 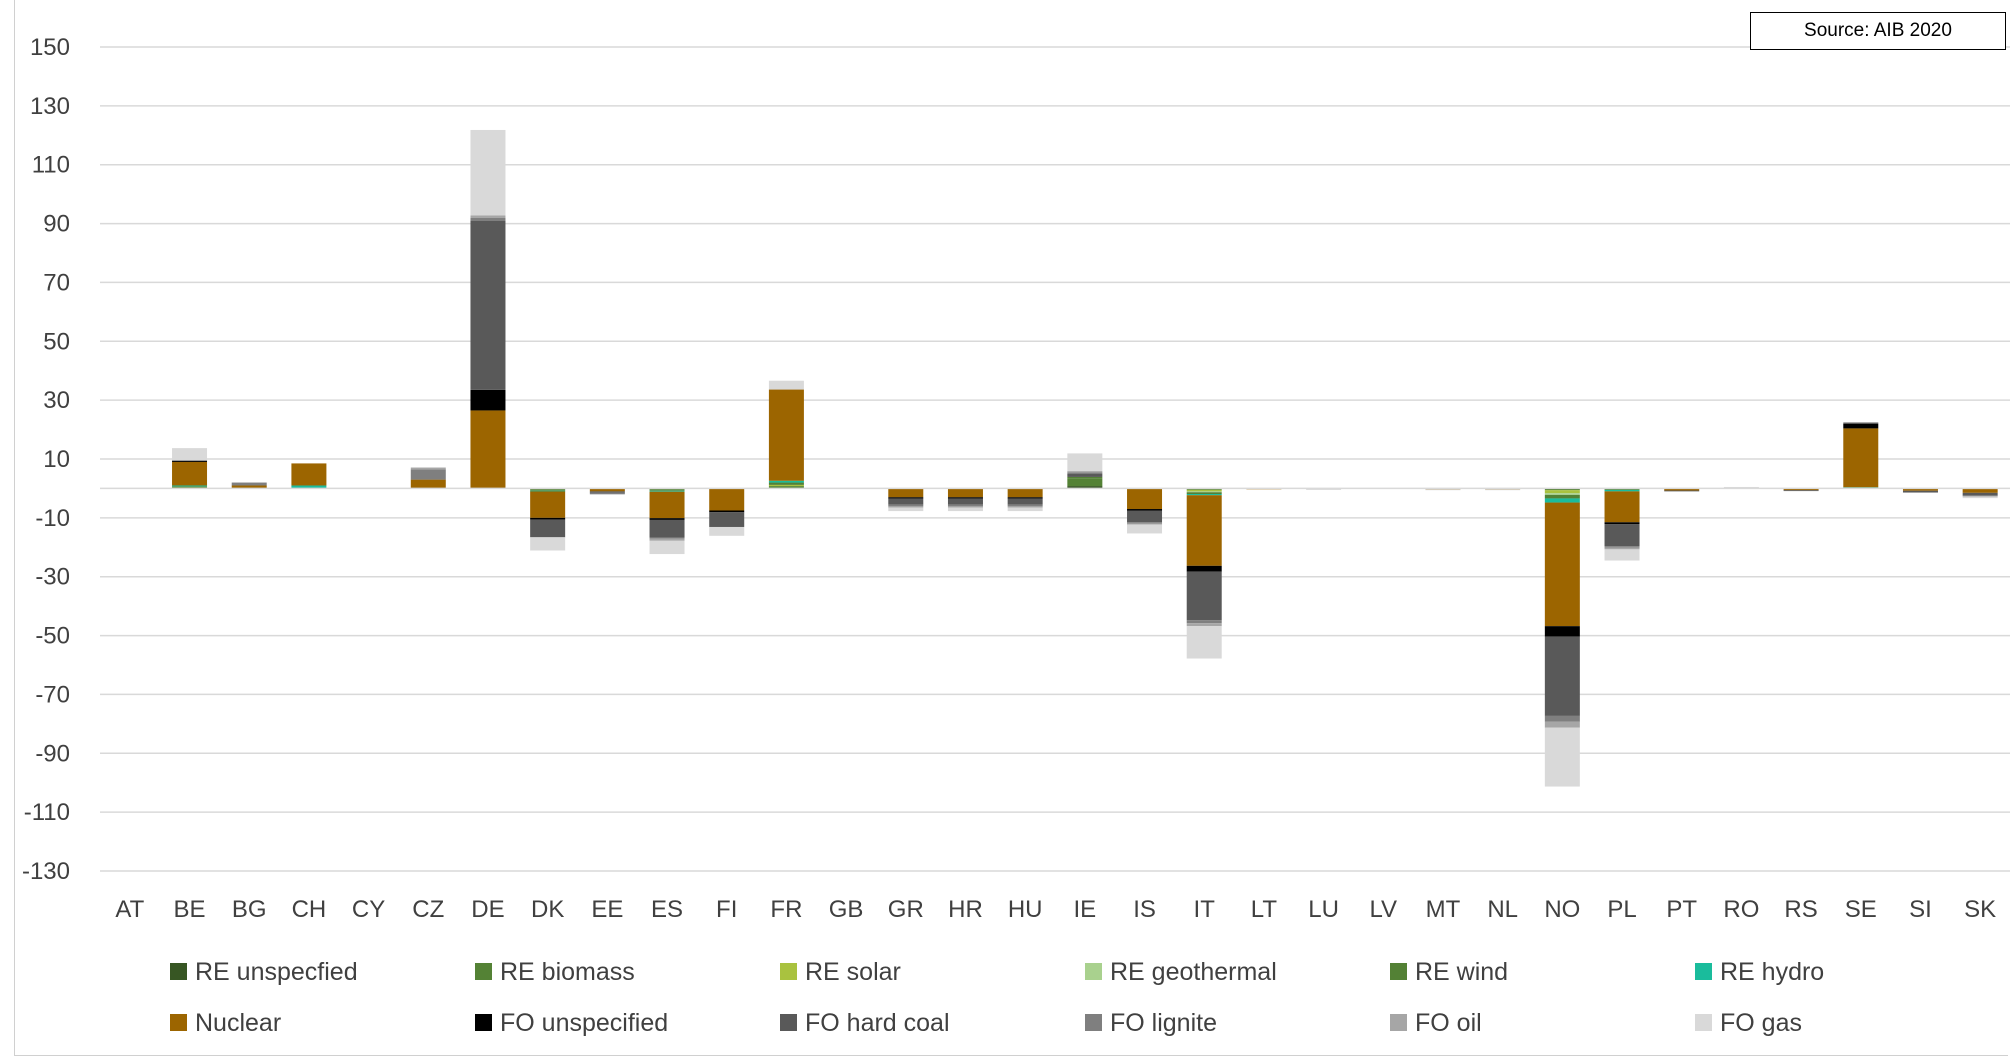 I want to click on legend-label: RE geothermal, so click(x=1193, y=972).